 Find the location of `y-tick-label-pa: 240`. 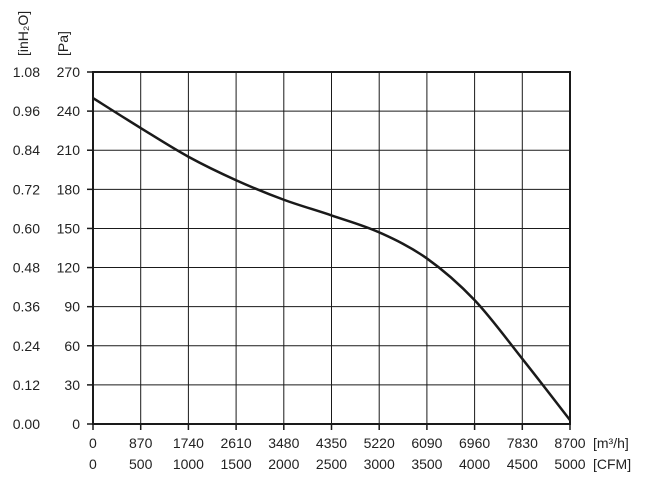

y-tick-label-pa: 240 is located at coordinates (69, 111).